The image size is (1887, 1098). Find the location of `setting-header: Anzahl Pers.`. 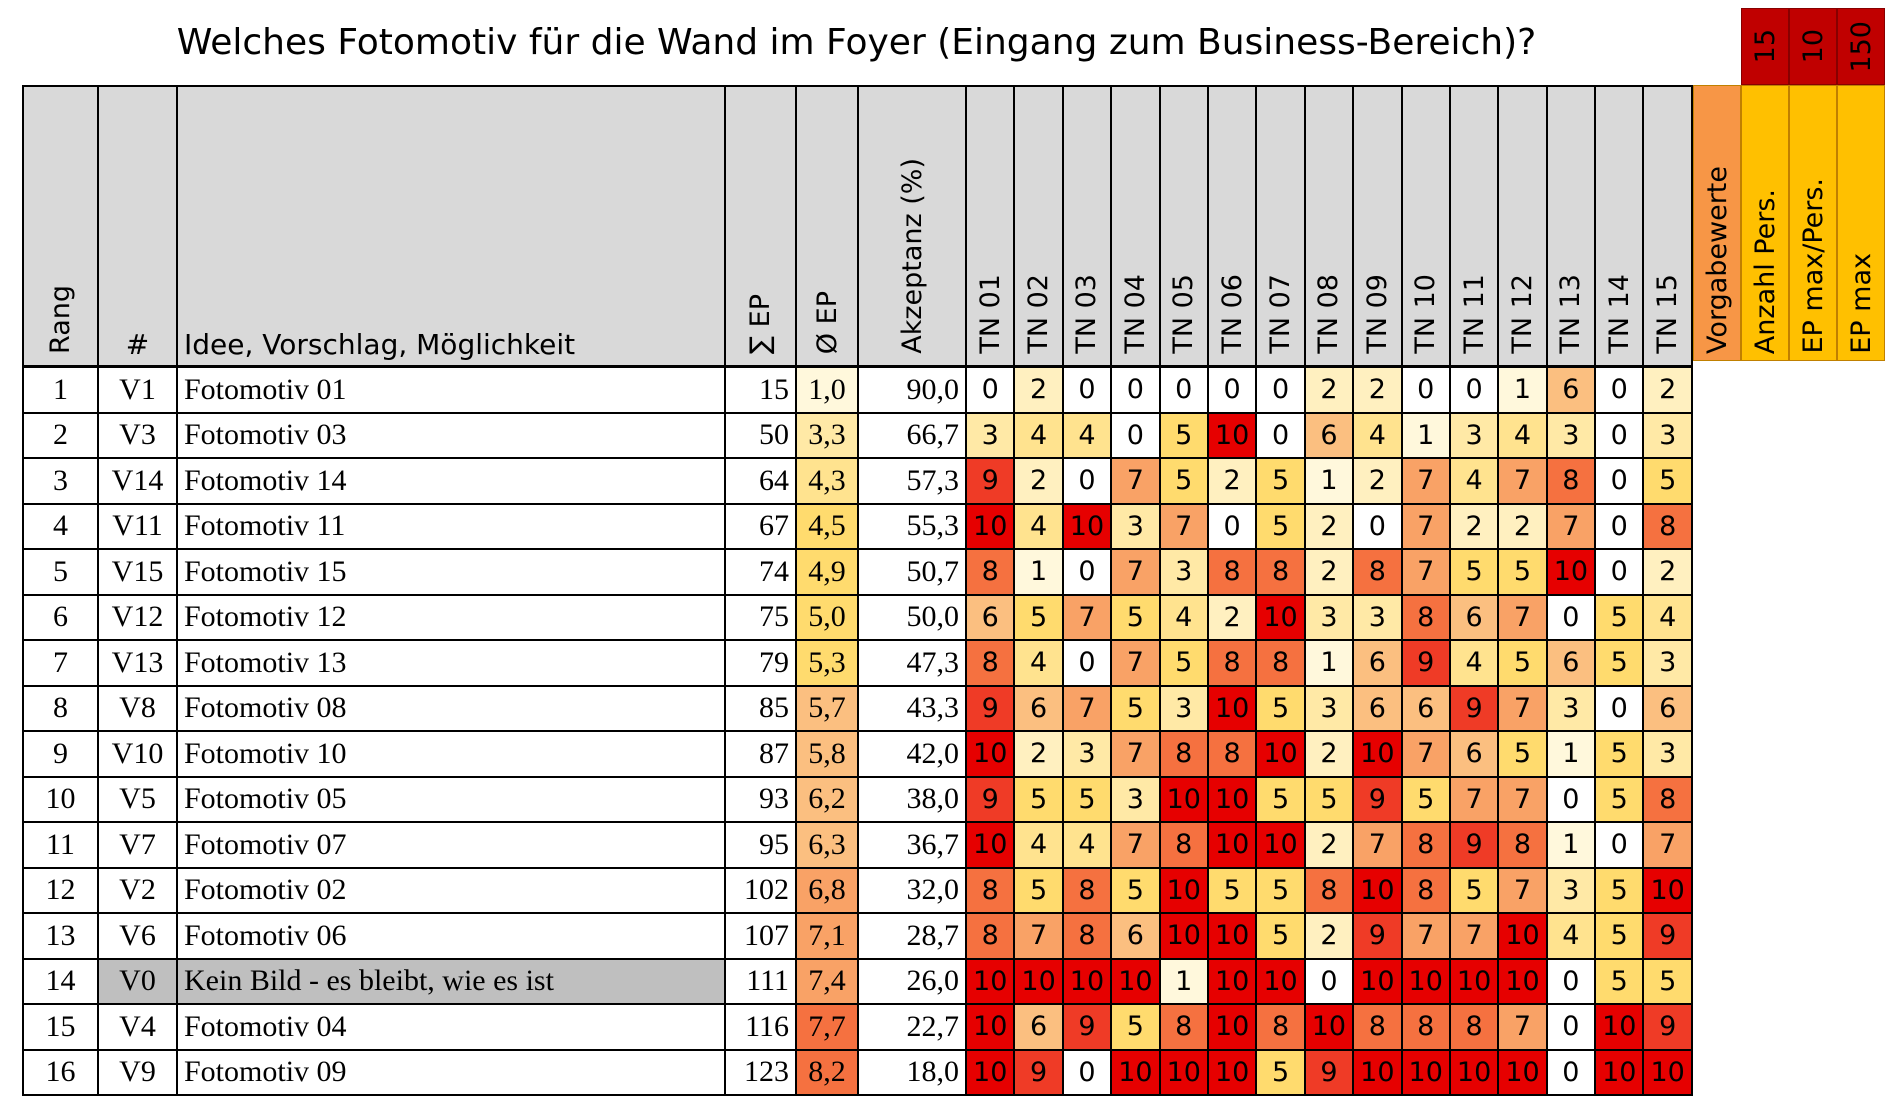

setting-header: Anzahl Pers. is located at coordinates (1765, 223).